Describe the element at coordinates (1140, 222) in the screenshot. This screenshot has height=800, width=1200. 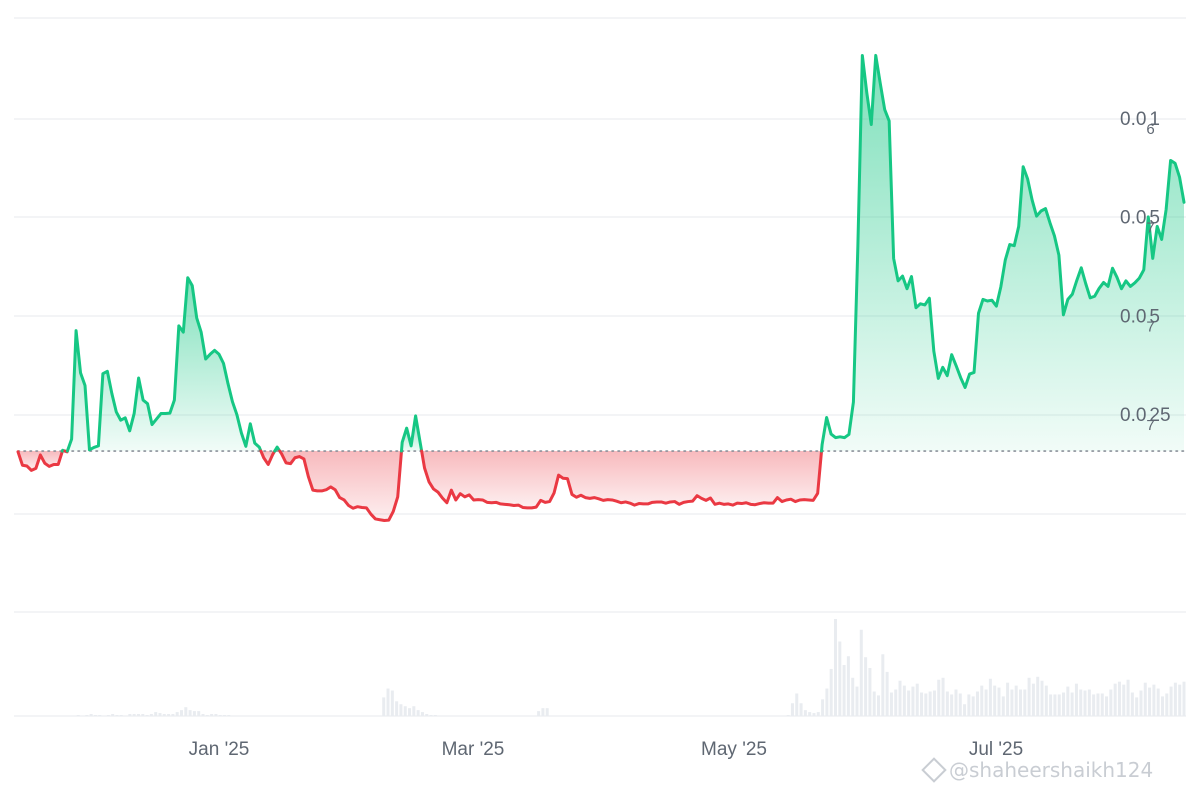
I see `y-tick-label: 0.0 75` at that location.